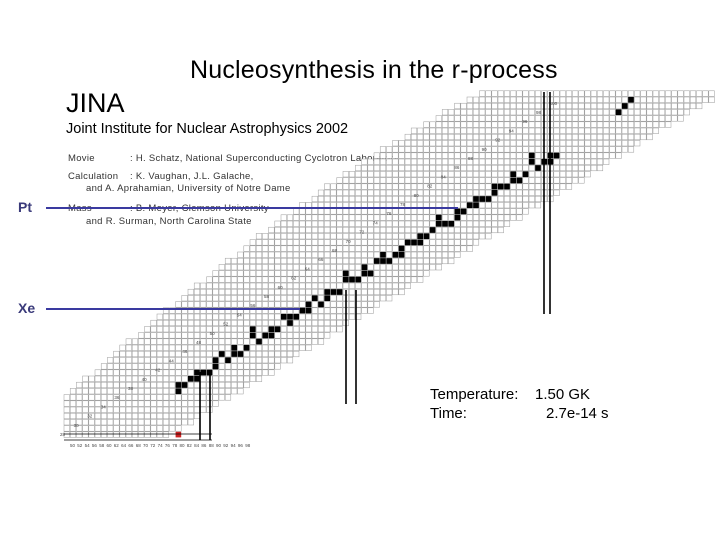  Describe the element at coordinates (110, 445) in the screenshot. I see `x-tick-label: 60` at that location.